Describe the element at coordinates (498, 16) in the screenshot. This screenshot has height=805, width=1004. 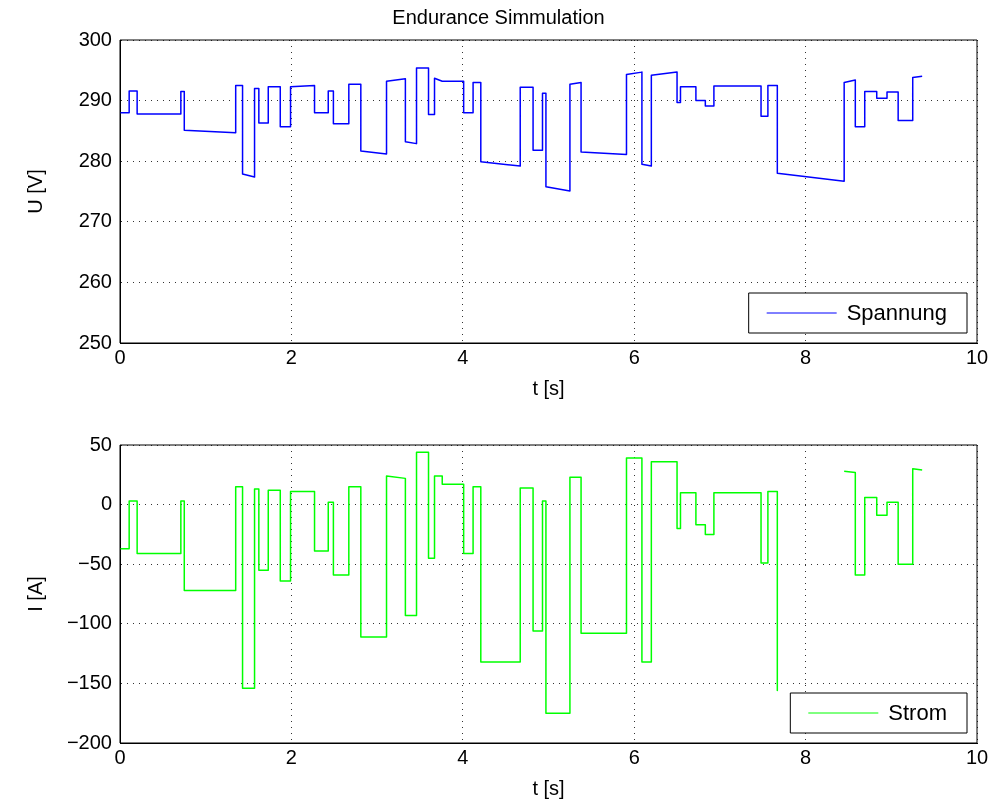
I see `chart-title: Endurance Simmulation` at that location.